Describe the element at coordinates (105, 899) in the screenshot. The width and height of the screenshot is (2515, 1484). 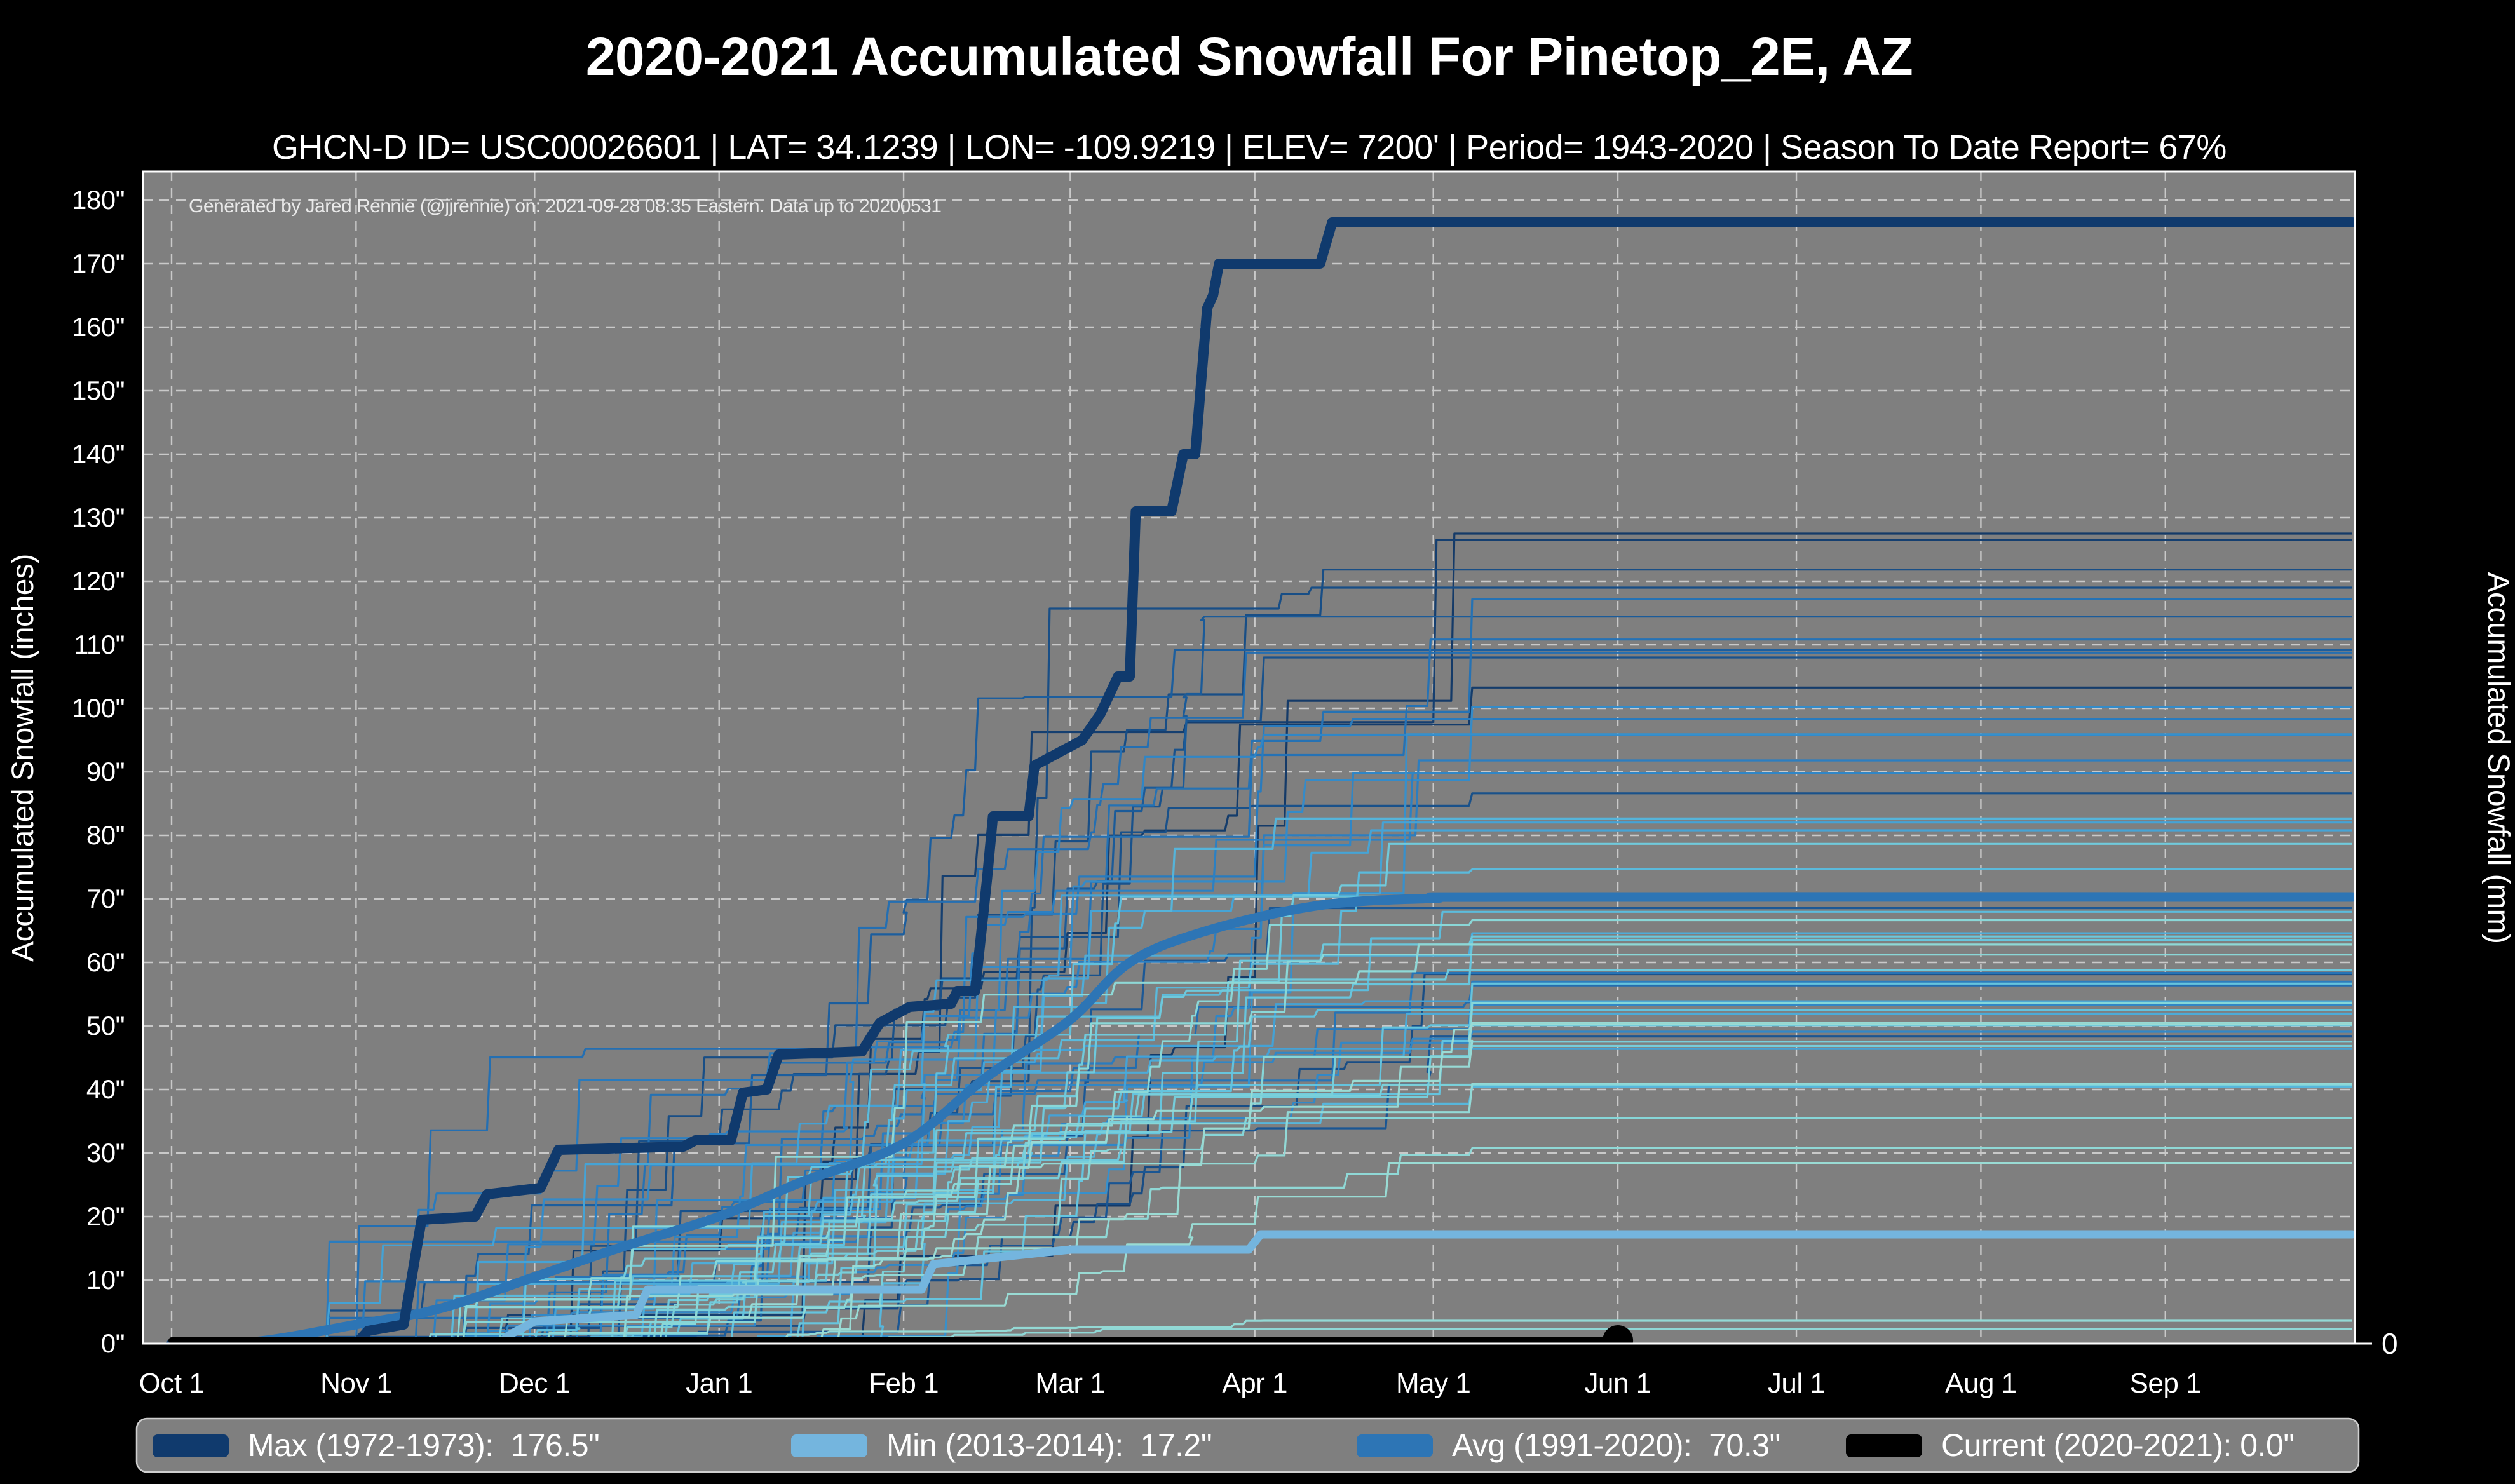
I see `y-tick-label: 70"` at that location.